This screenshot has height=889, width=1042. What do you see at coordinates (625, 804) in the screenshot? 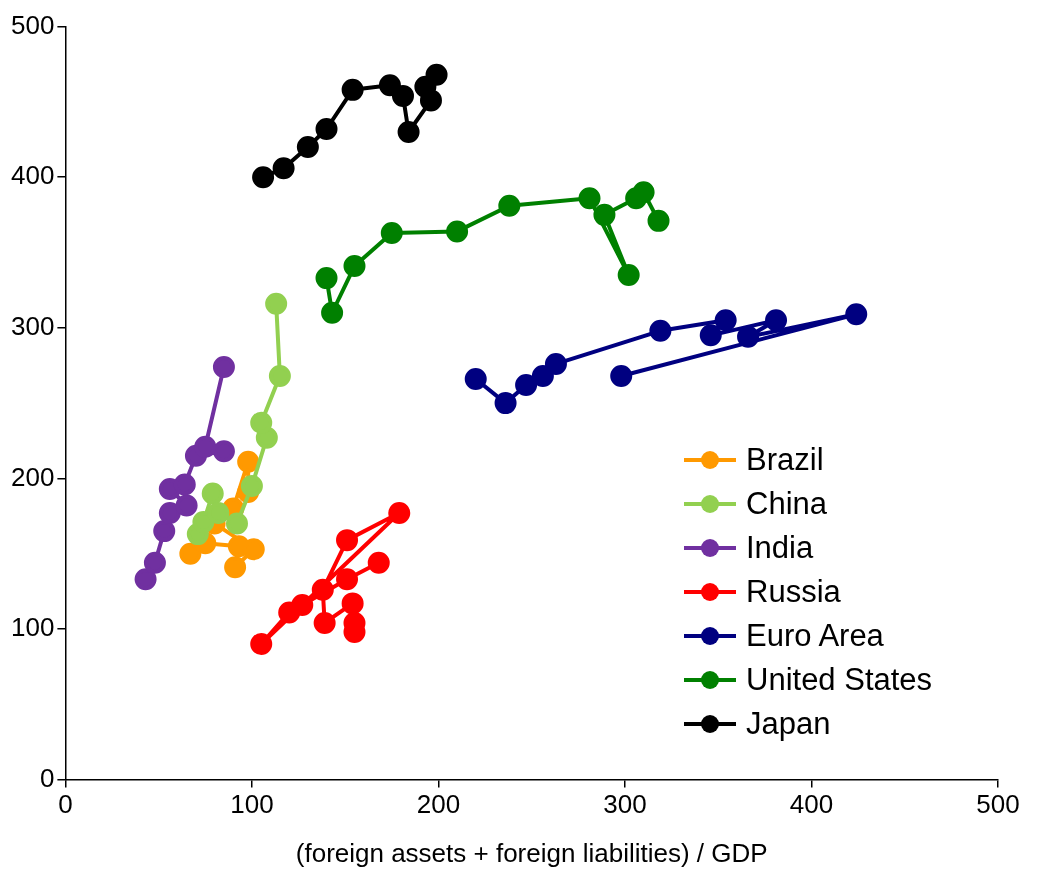
I see `x-tick-label: 300` at bounding box center [625, 804].